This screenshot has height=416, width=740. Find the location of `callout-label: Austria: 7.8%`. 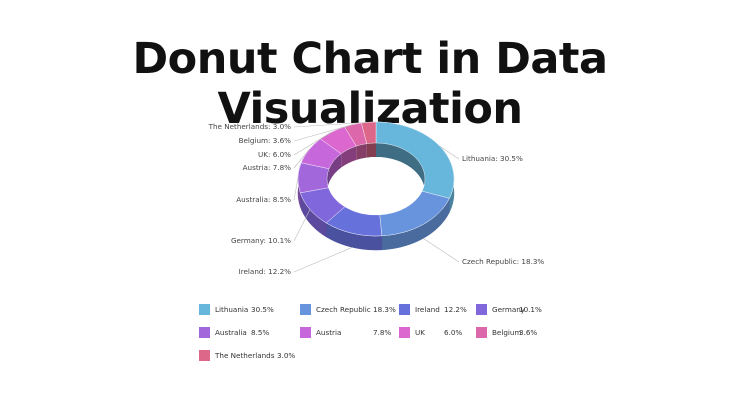

callout-label: Austria: 7.8% is located at coordinates (267, 167).